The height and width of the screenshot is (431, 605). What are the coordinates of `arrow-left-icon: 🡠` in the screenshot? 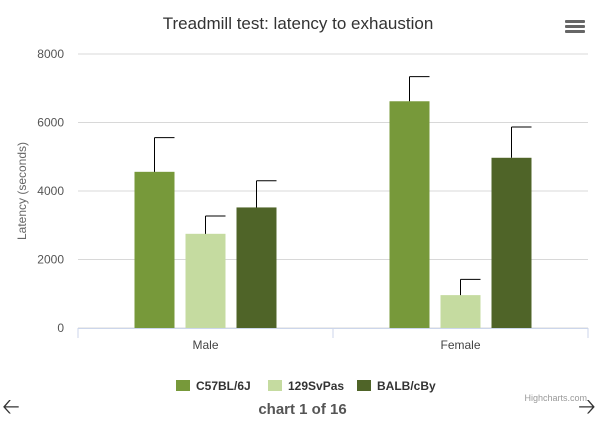 It's located at (11, 407).